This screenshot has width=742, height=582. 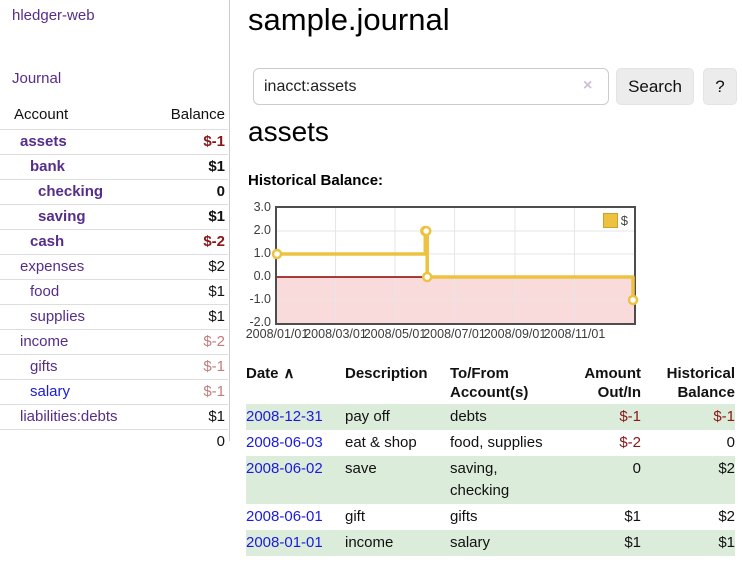 I want to click on chart-plot: $, so click(x=455, y=265).